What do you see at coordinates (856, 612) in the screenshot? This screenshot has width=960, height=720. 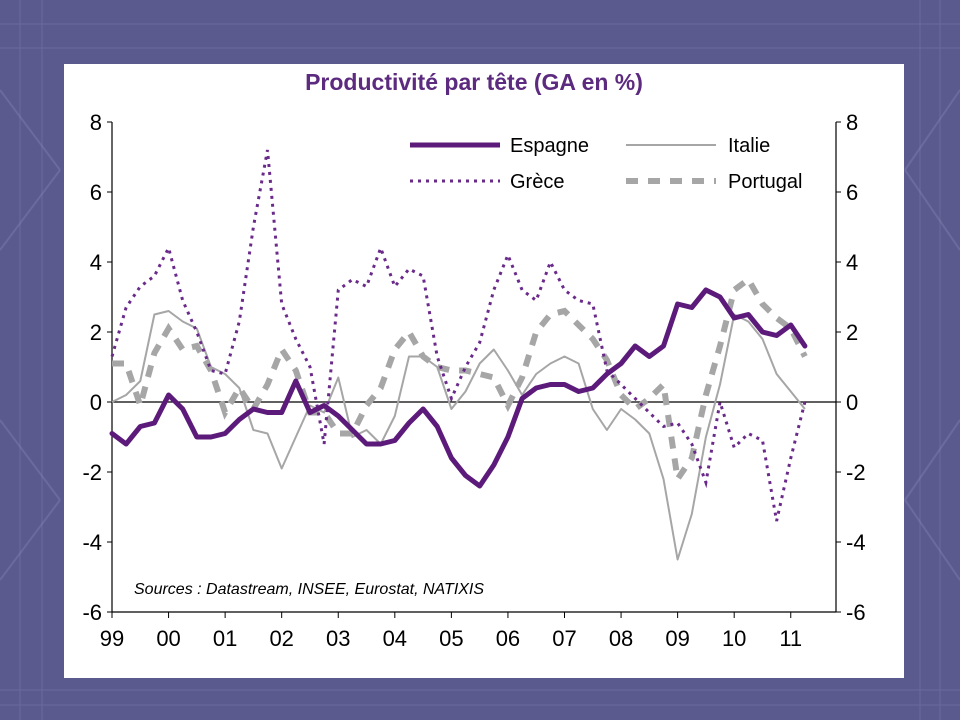 I see `y-tick-label-right: -6` at bounding box center [856, 612].